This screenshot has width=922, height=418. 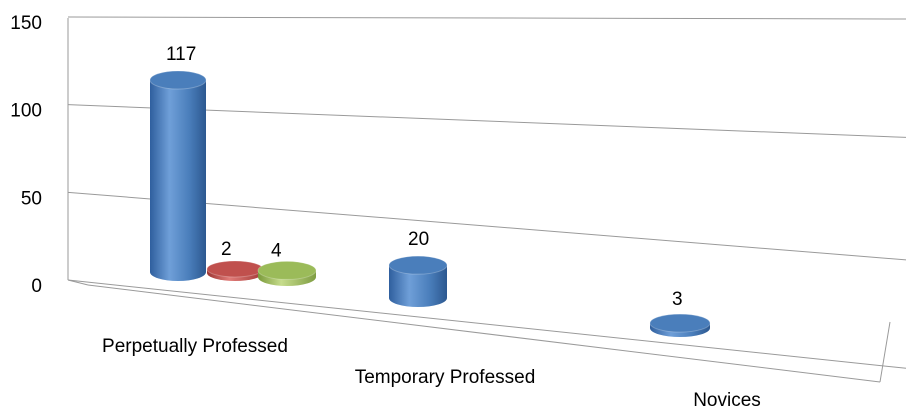 What do you see at coordinates (276, 250) in the screenshot?
I see `data-label: 4` at bounding box center [276, 250].